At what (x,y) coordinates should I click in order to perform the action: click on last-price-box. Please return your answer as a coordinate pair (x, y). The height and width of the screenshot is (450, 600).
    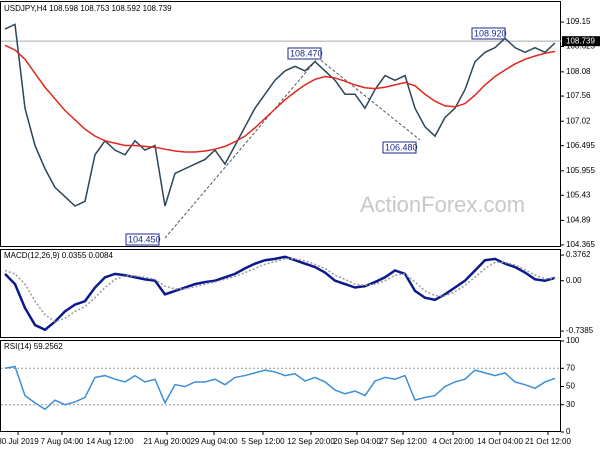
    Looking at the image, I should click on (581, 41).